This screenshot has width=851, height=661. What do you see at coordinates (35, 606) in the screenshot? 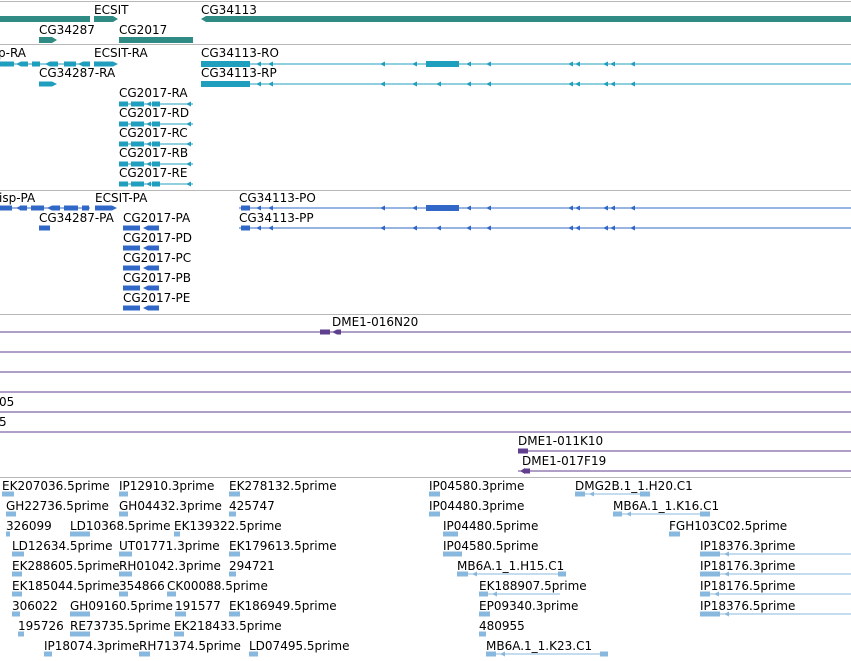
I see `est-label: 306022` at bounding box center [35, 606].